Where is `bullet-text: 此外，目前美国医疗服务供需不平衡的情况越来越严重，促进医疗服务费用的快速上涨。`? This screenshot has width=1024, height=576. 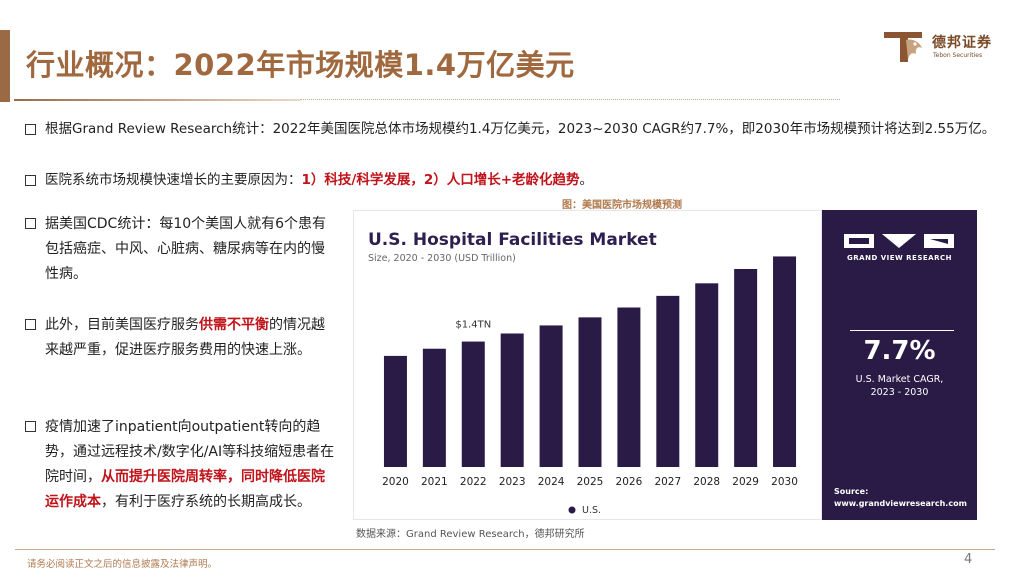
bullet-text: 此外，目前美国医疗服务供需不平衡的情况越来越严重，促进医疗服务费用的快速上涨。 is located at coordinates (190, 338).